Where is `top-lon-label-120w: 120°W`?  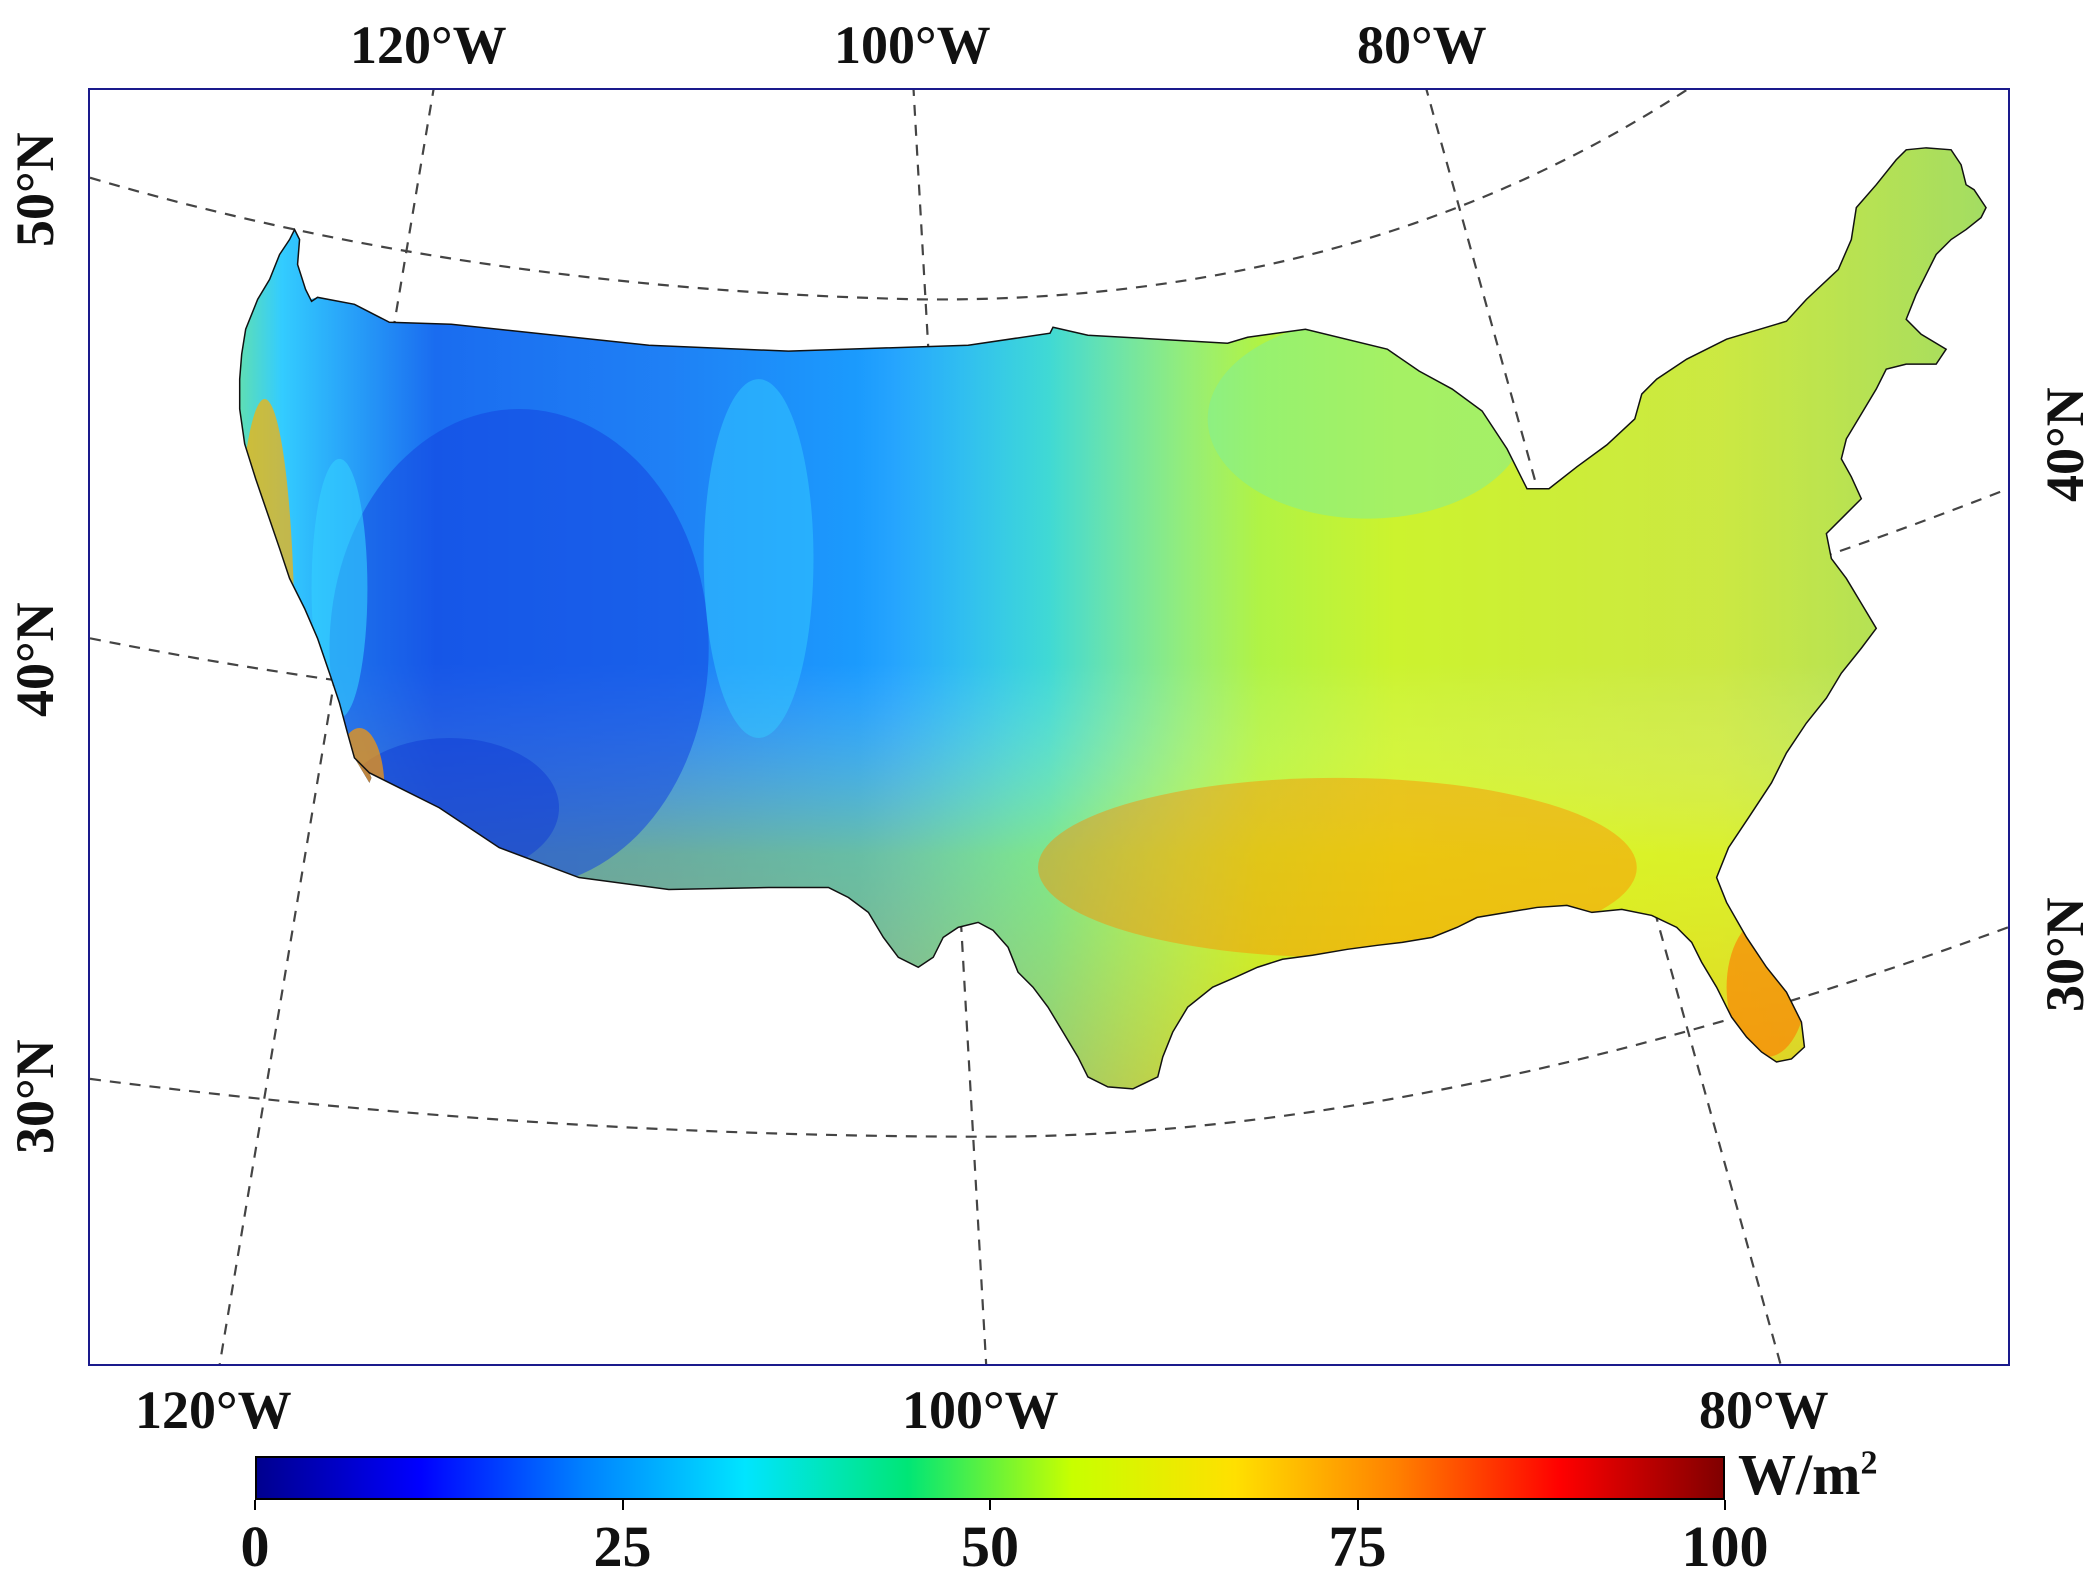
top-lon-label-120w: 120°W is located at coordinates (428, 45).